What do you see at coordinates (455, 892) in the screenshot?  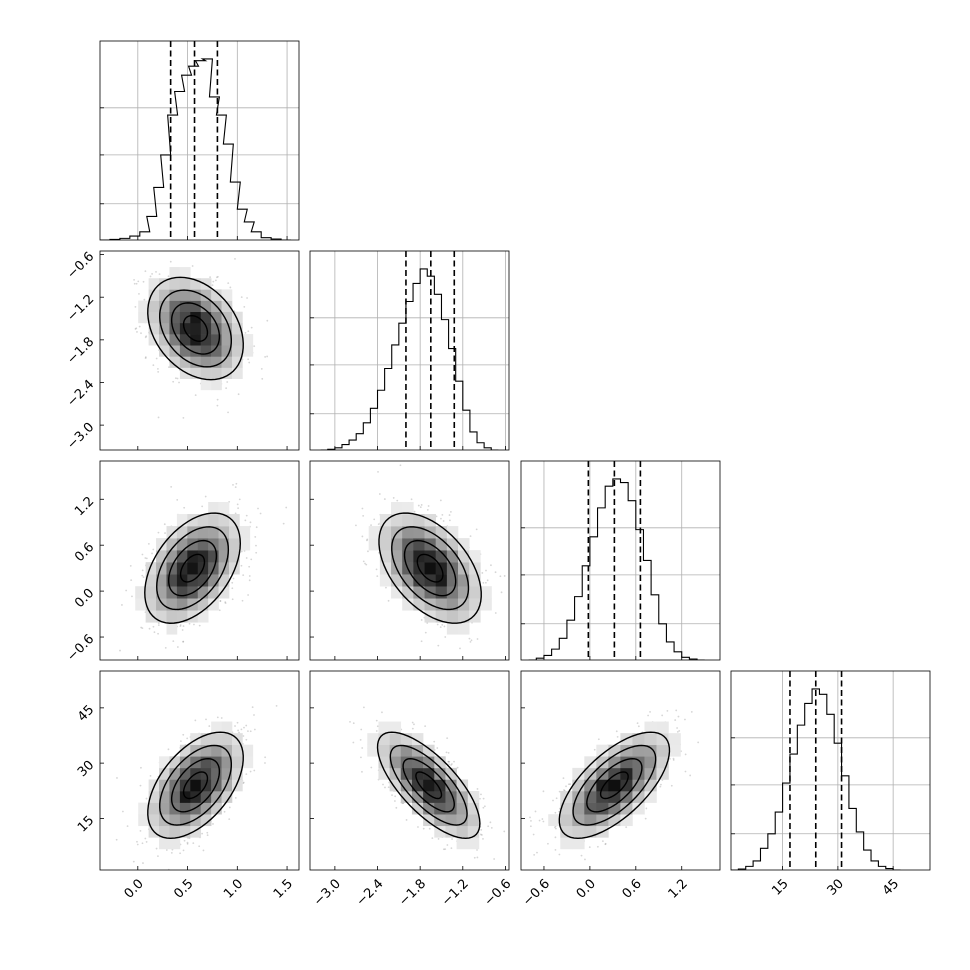 I see `x-tick-label: −1.2` at bounding box center [455, 892].